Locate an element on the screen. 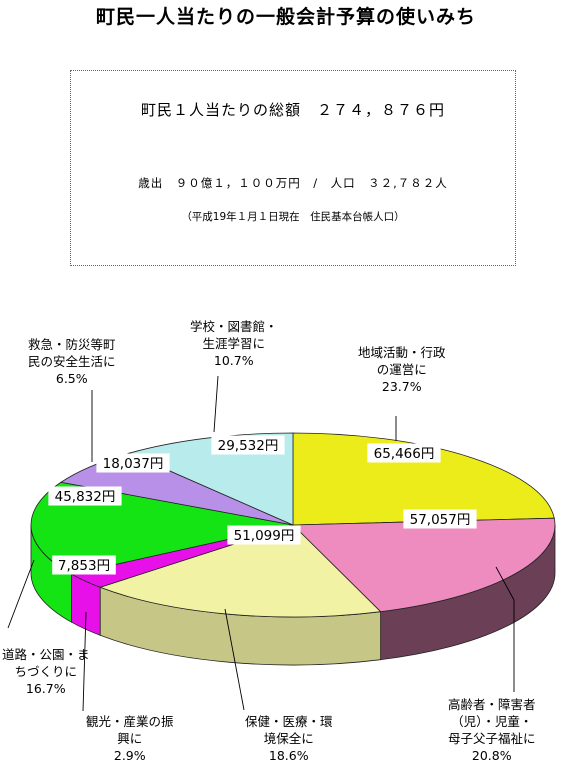 The height and width of the screenshot is (777, 572). value-label-safety: 18,037円 is located at coordinates (133, 464).